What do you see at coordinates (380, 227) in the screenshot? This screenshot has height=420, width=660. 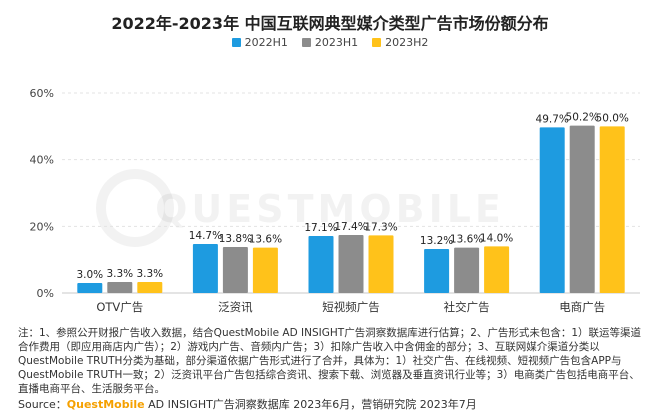 I see `data-label: 17.3%` at bounding box center [380, 227].